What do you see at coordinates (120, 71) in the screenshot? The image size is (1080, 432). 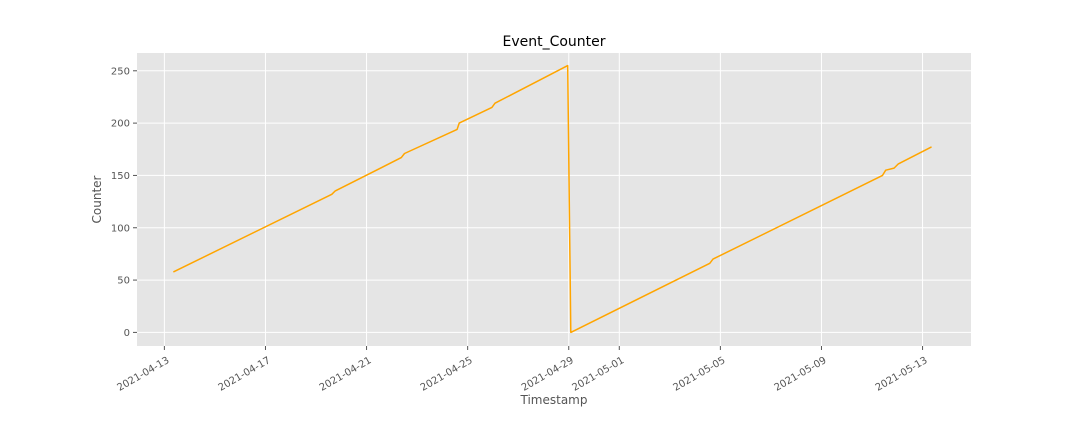 I see `y-tick-label: 250` at bounding box center [120, 71].